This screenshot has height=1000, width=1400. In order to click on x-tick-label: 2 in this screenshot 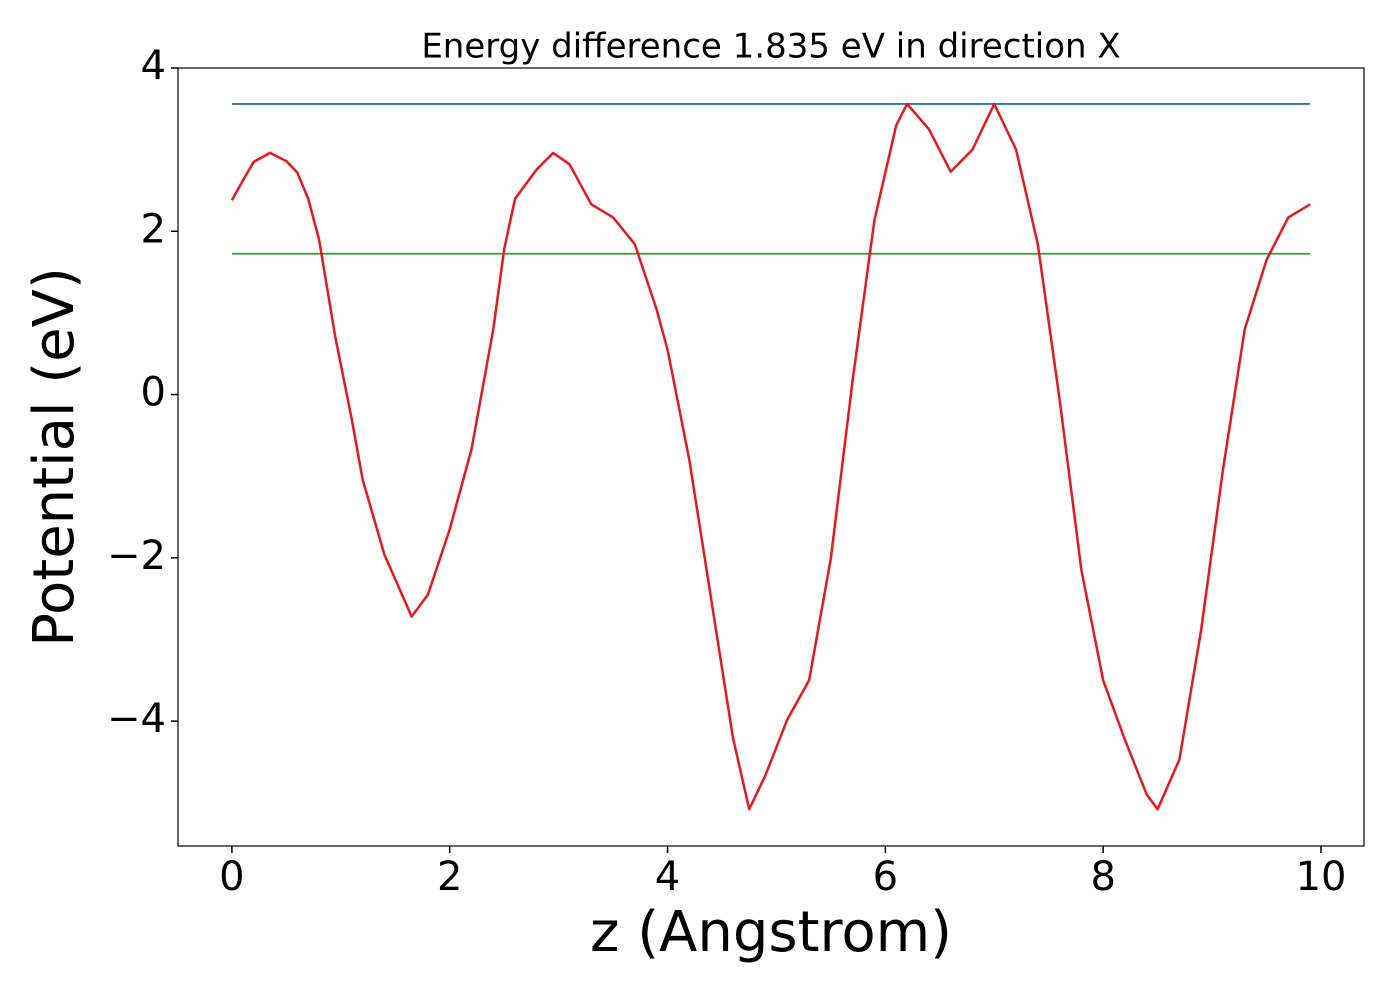, I will do `click(449, 877)`.